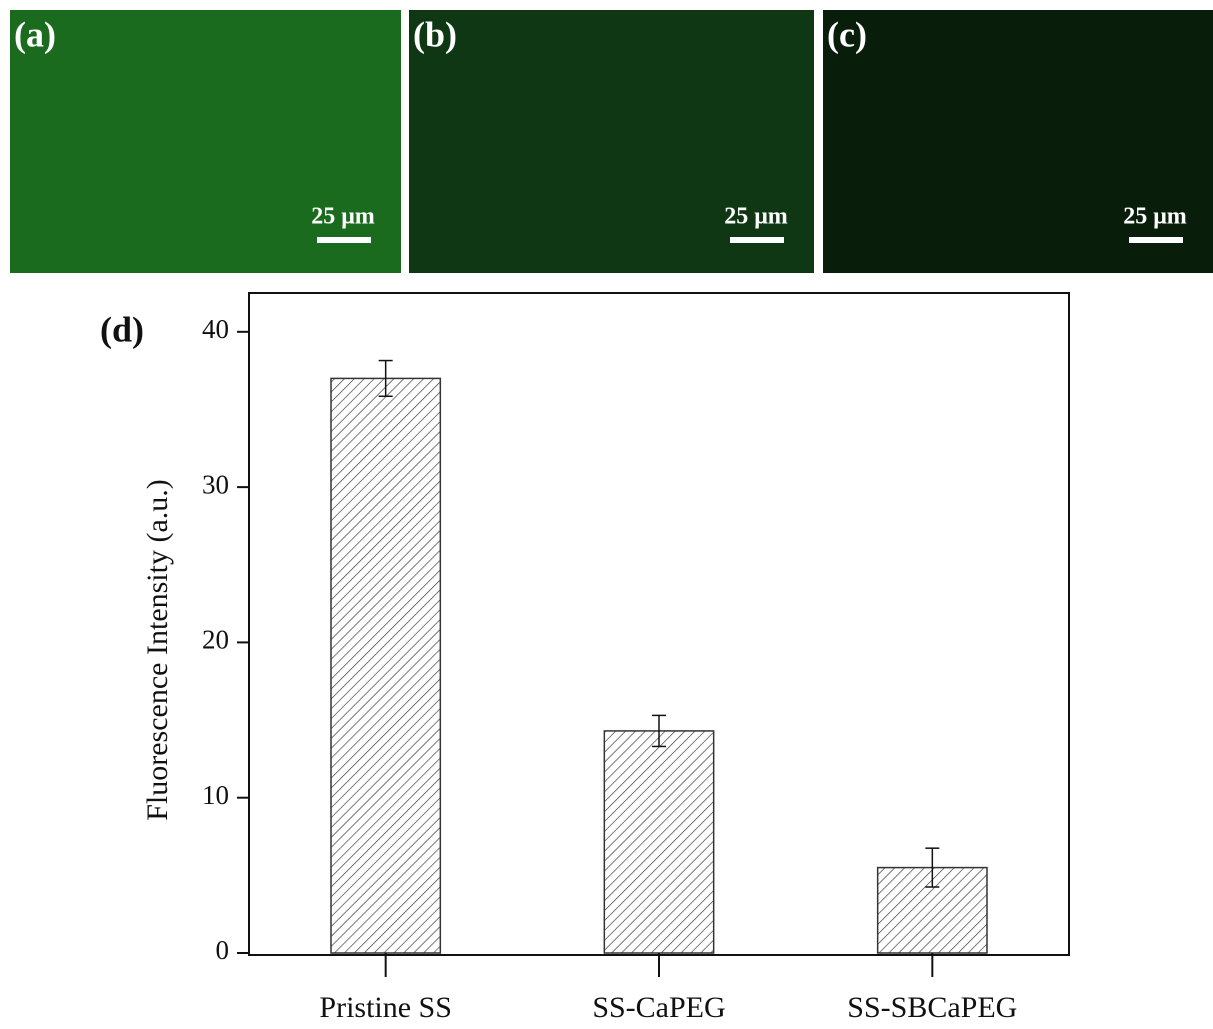 This screenshot has height=1029, width=1213. Describe the element at coordinates (215, 329) in the screenshot. I see `y-tick-label: 40` at that location.